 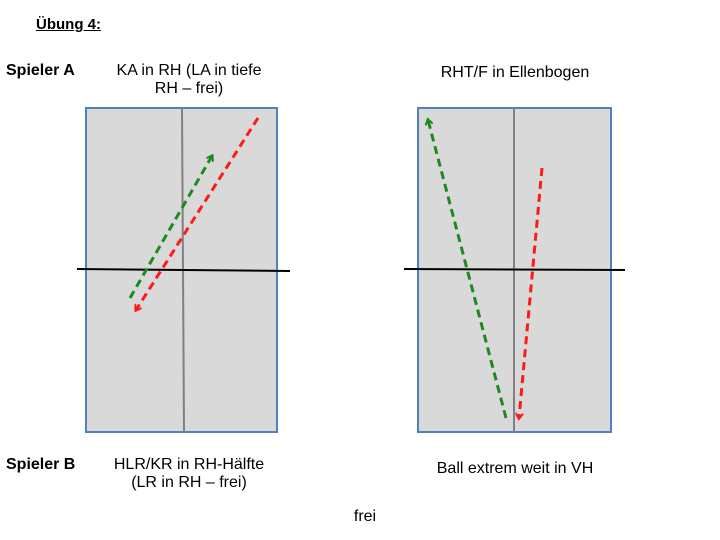 What do you see at coordinates (365, 516) in the screenshot?
I see `footer-text: frei` at bounding box center [365, 516].